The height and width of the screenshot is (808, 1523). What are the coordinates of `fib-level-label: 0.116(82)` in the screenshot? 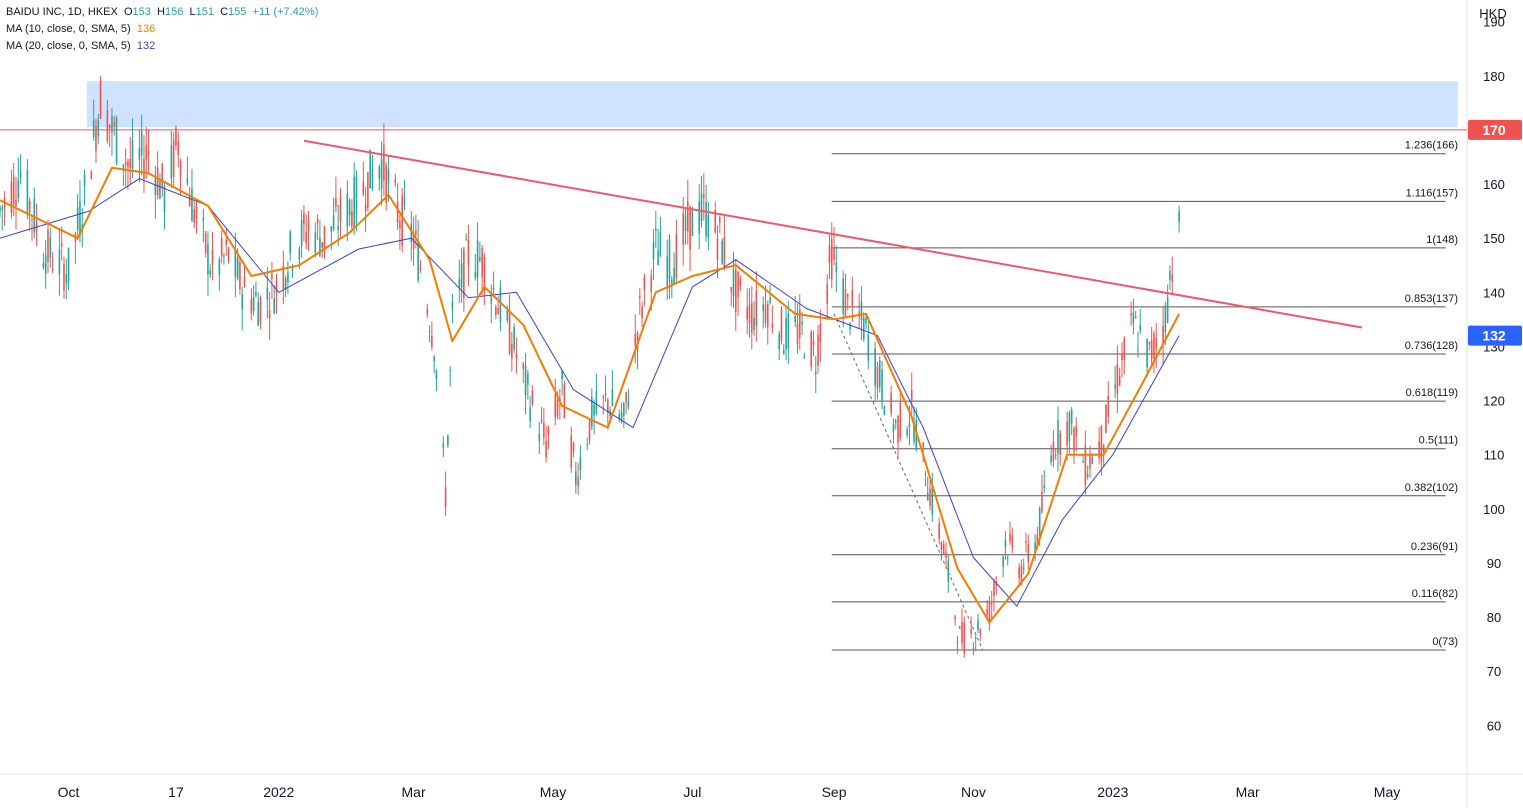 It's located at (1435, 594).